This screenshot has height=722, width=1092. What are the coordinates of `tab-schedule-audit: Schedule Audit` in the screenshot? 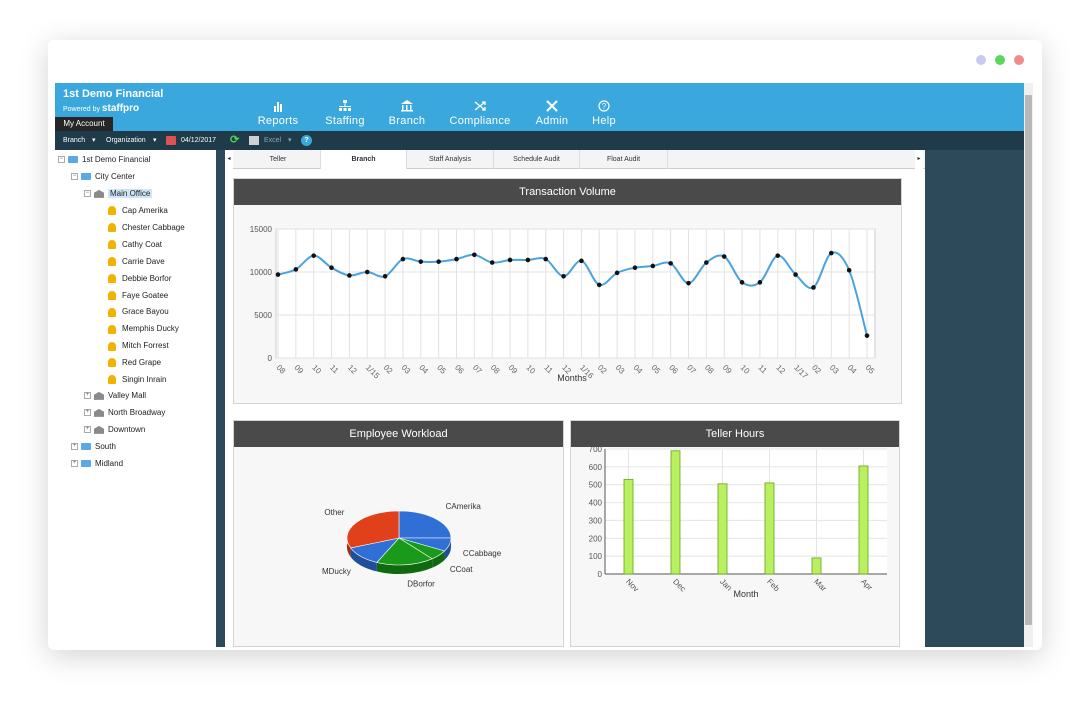 It's located at (537, 159).